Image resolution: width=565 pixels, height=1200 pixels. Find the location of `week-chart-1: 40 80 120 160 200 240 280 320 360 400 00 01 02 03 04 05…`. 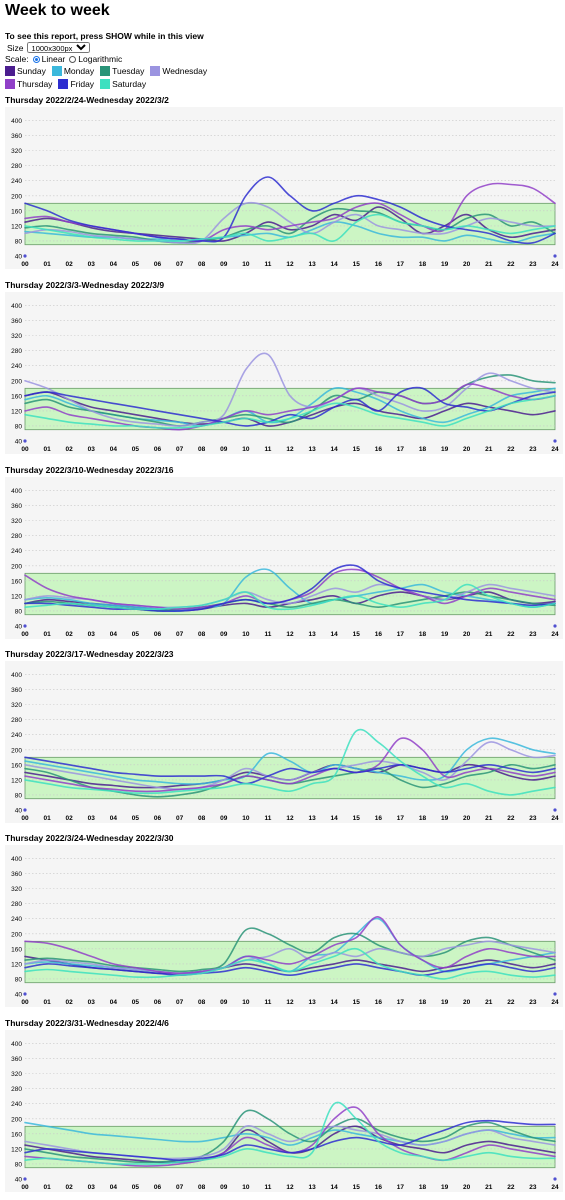

week-chart-1: 40 80 120 160 200 240 280 320 360 400 00 01 02 03 04 05… is located at coordinates (284, 188).